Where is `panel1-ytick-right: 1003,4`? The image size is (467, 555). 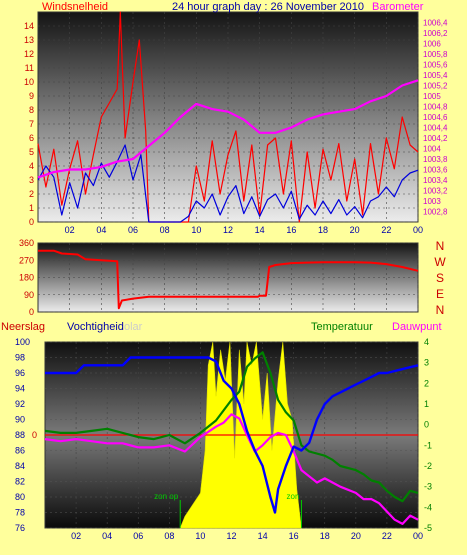
panel1-ytick-right: 1003,4 is located at coordinates (435, 180).